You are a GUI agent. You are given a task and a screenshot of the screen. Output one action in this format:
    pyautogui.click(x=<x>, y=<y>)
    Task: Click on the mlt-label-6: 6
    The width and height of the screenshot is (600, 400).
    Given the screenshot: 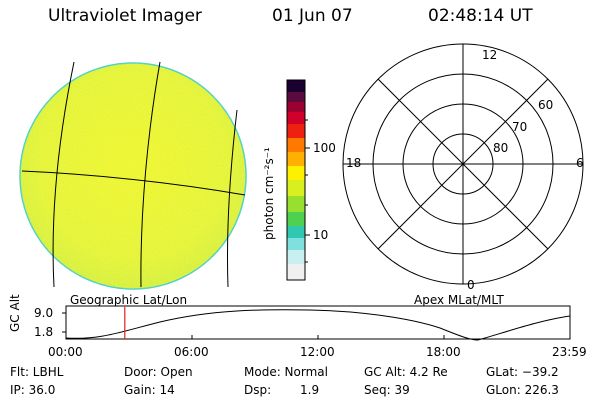 What is the action you would take?
    pyautogui.click(x=580, y=163)
    